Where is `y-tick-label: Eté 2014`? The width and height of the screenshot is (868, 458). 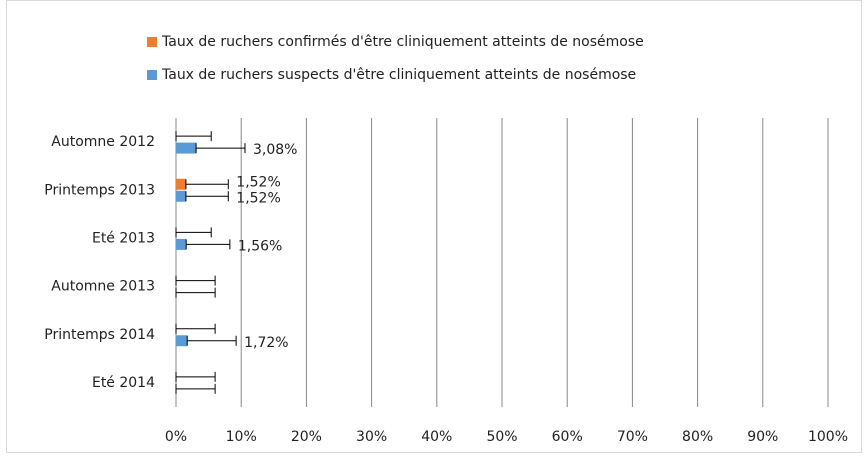 y-tick-label: Eté 2014 is located at coordinates (123, 383).